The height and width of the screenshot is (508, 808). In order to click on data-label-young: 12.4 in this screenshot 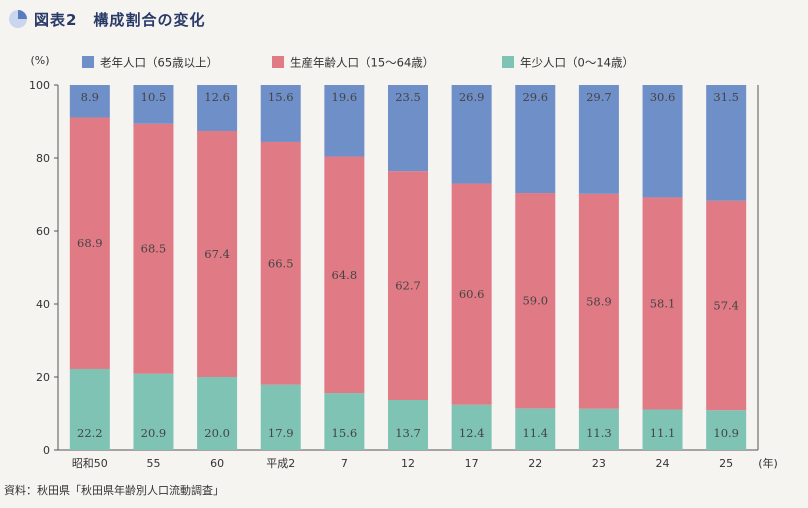, I will do `click(472, 433)`.